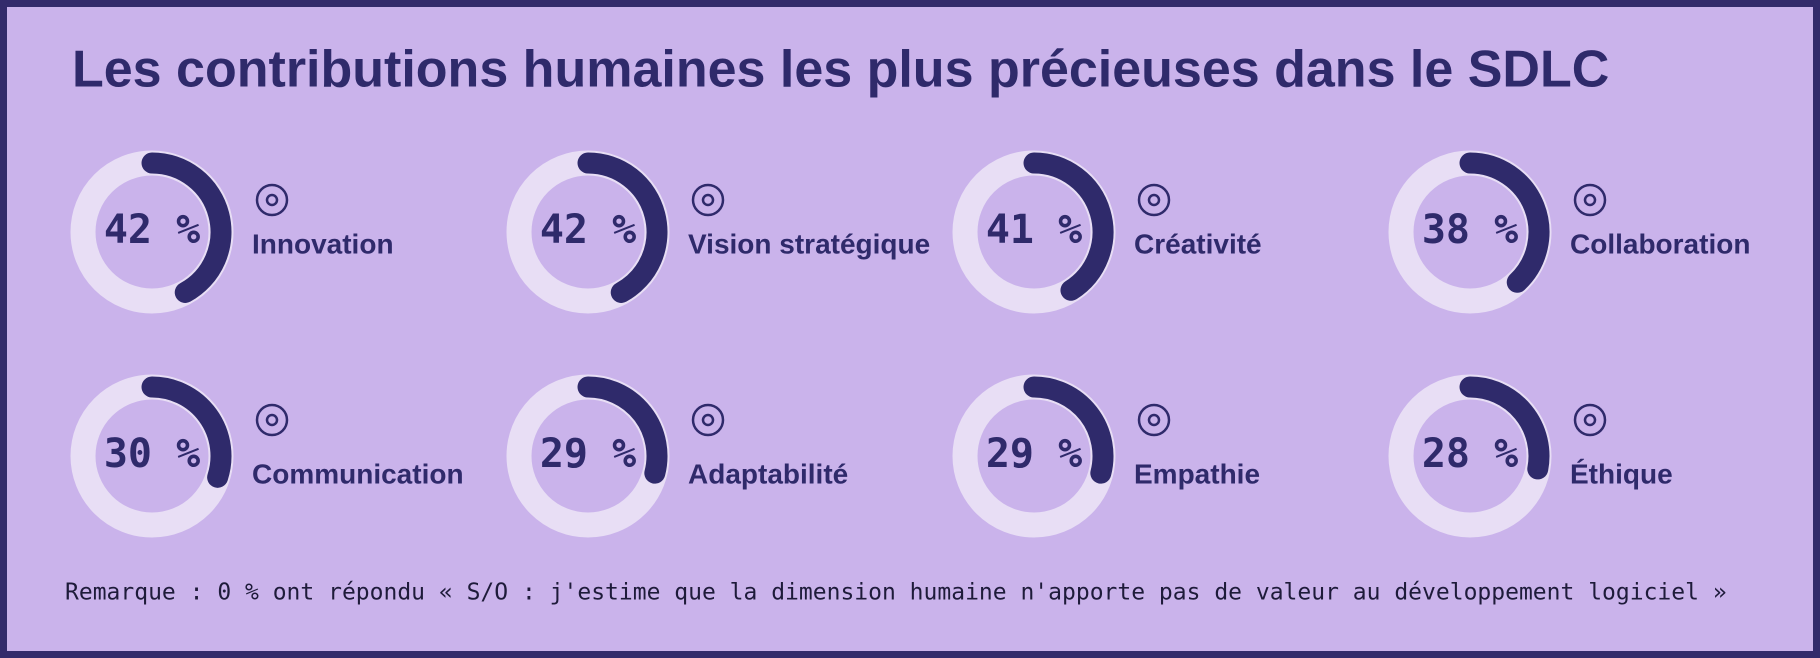 The image size is (1820, 658). What do you see at coordinates (809, 243) in the screenshot?
I see `category-label: Vision stratégique` at bounding box center [809, 243].